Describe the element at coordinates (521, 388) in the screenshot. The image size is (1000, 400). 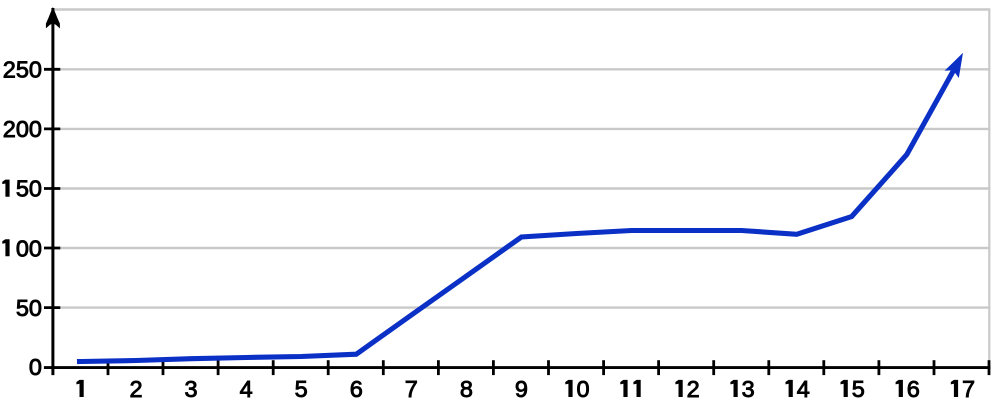
I see `svg-text: 9` at that location.